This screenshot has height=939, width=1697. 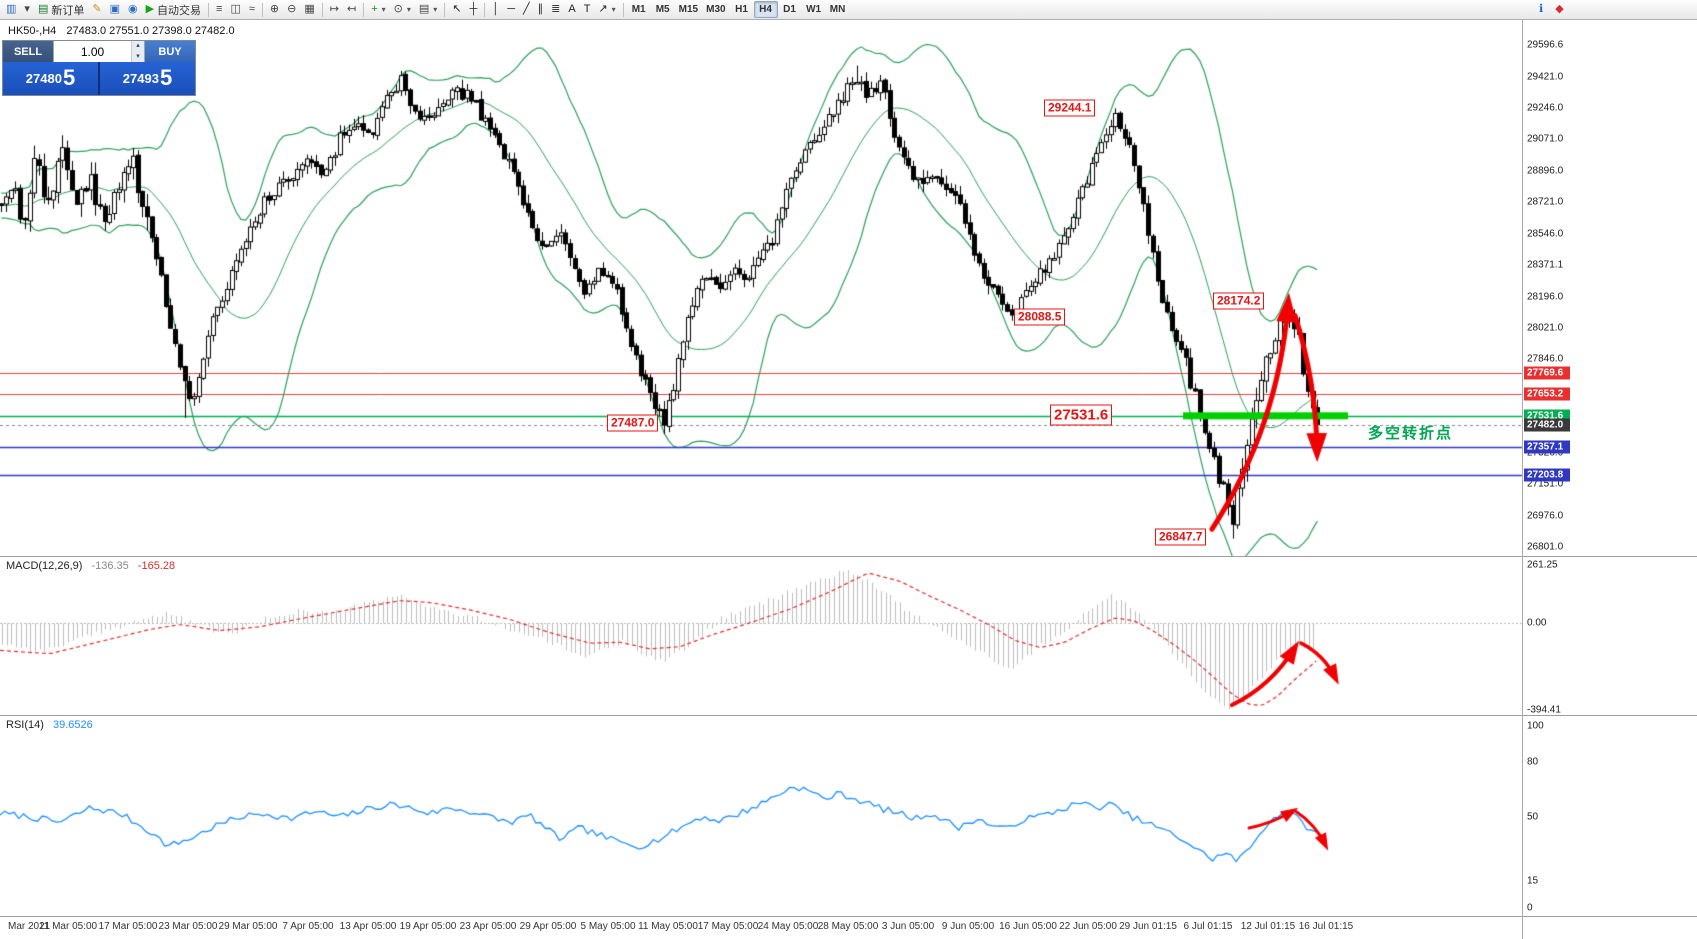 What do you see at coordinates (138, 56) in the screenshot?
I see `volume-down-icon: ▾` at bounding box center [138, 56].